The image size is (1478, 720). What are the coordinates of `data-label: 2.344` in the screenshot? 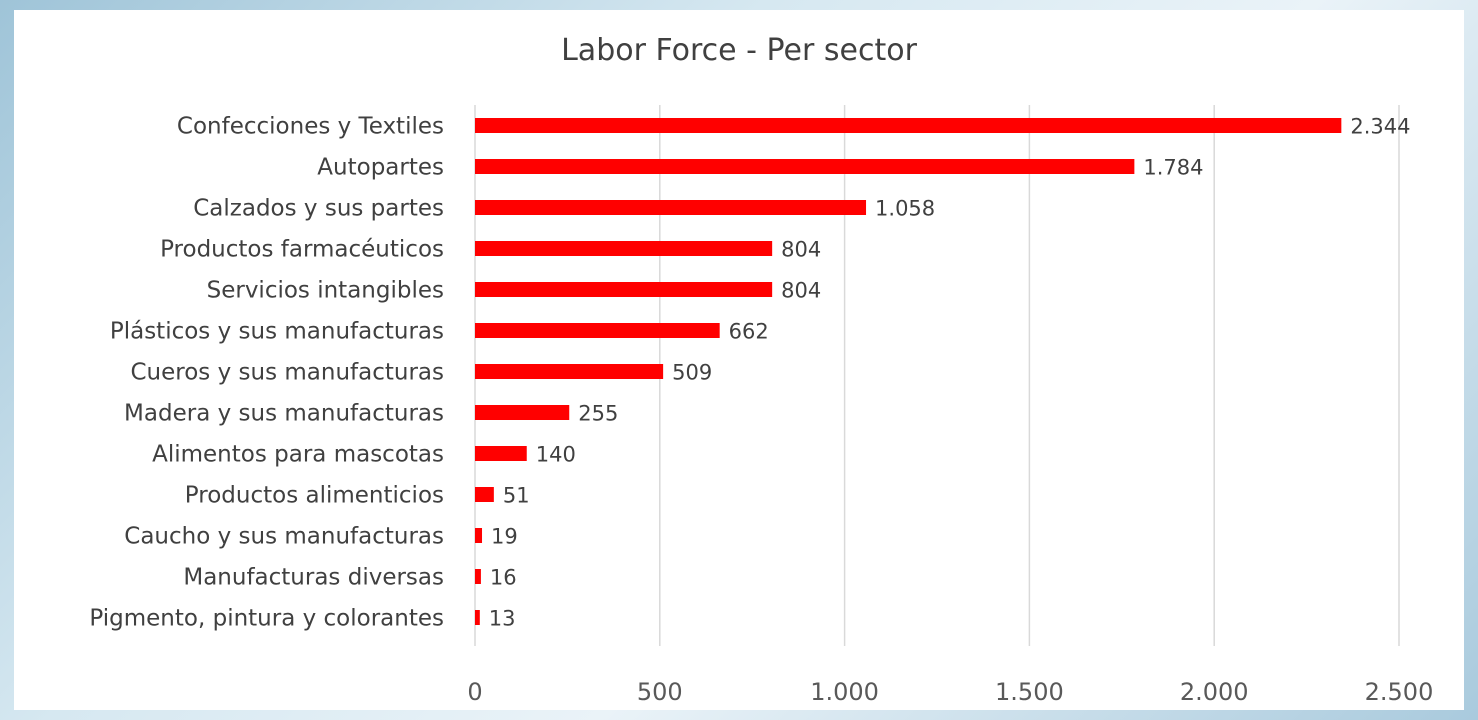 It's located at (1380, 127).